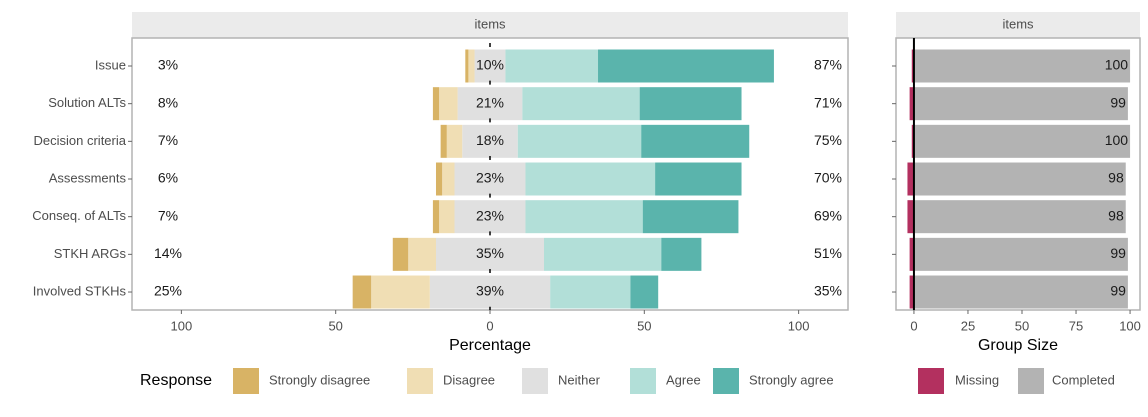  Describe the element at coordinates (168, 65) in the screenshot. I see `low-label: 3%` at that location.